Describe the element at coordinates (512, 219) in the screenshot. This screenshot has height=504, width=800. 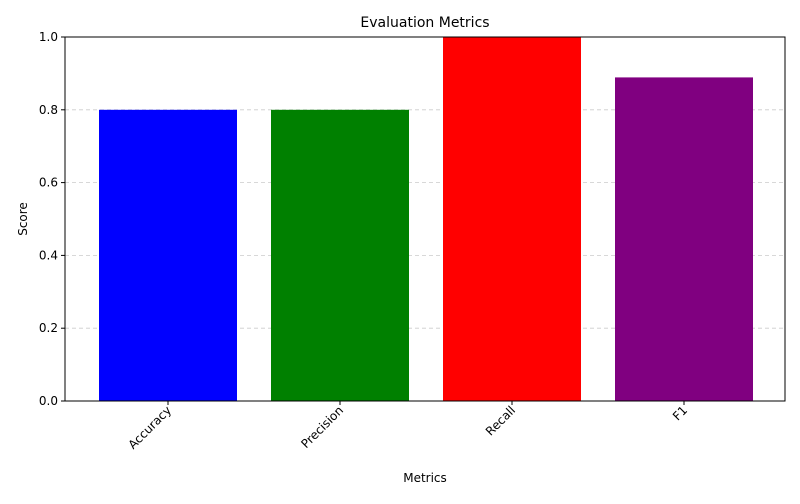
I see `bar-recall` at that location.